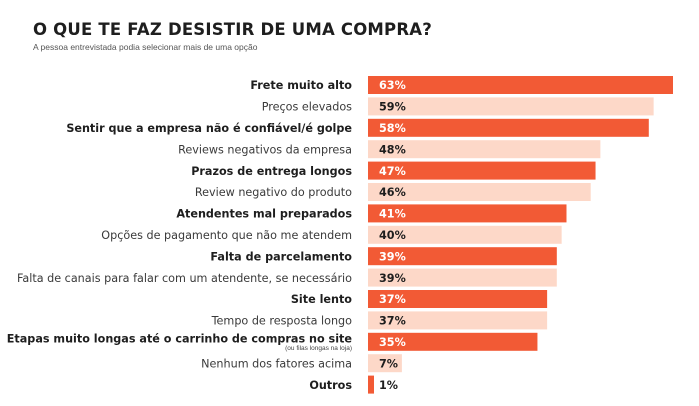  What do you see at coordinates (392, 214) in the screenshot?
I see `value-label: 41%` at bounding box center [392, 214].